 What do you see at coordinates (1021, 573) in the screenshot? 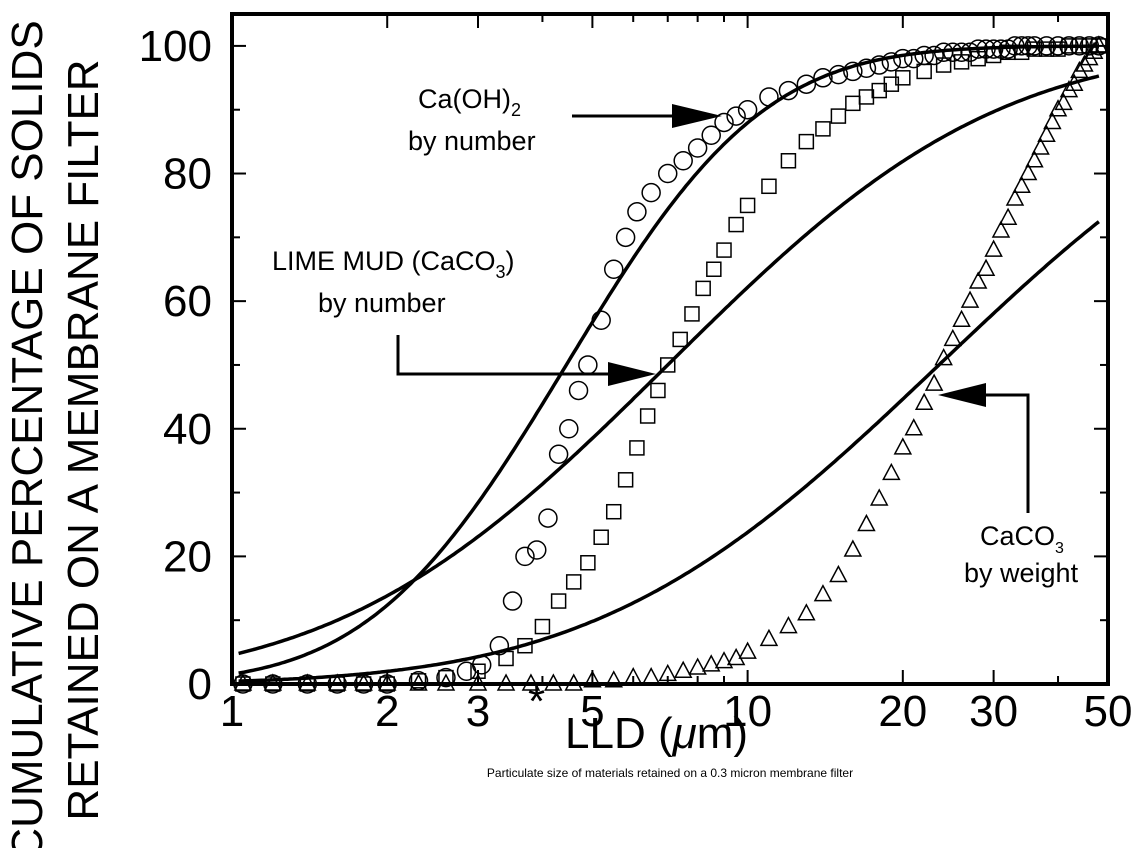
I see `annotation-caco3-line2: by weight` at bounding box center [1021, 573].